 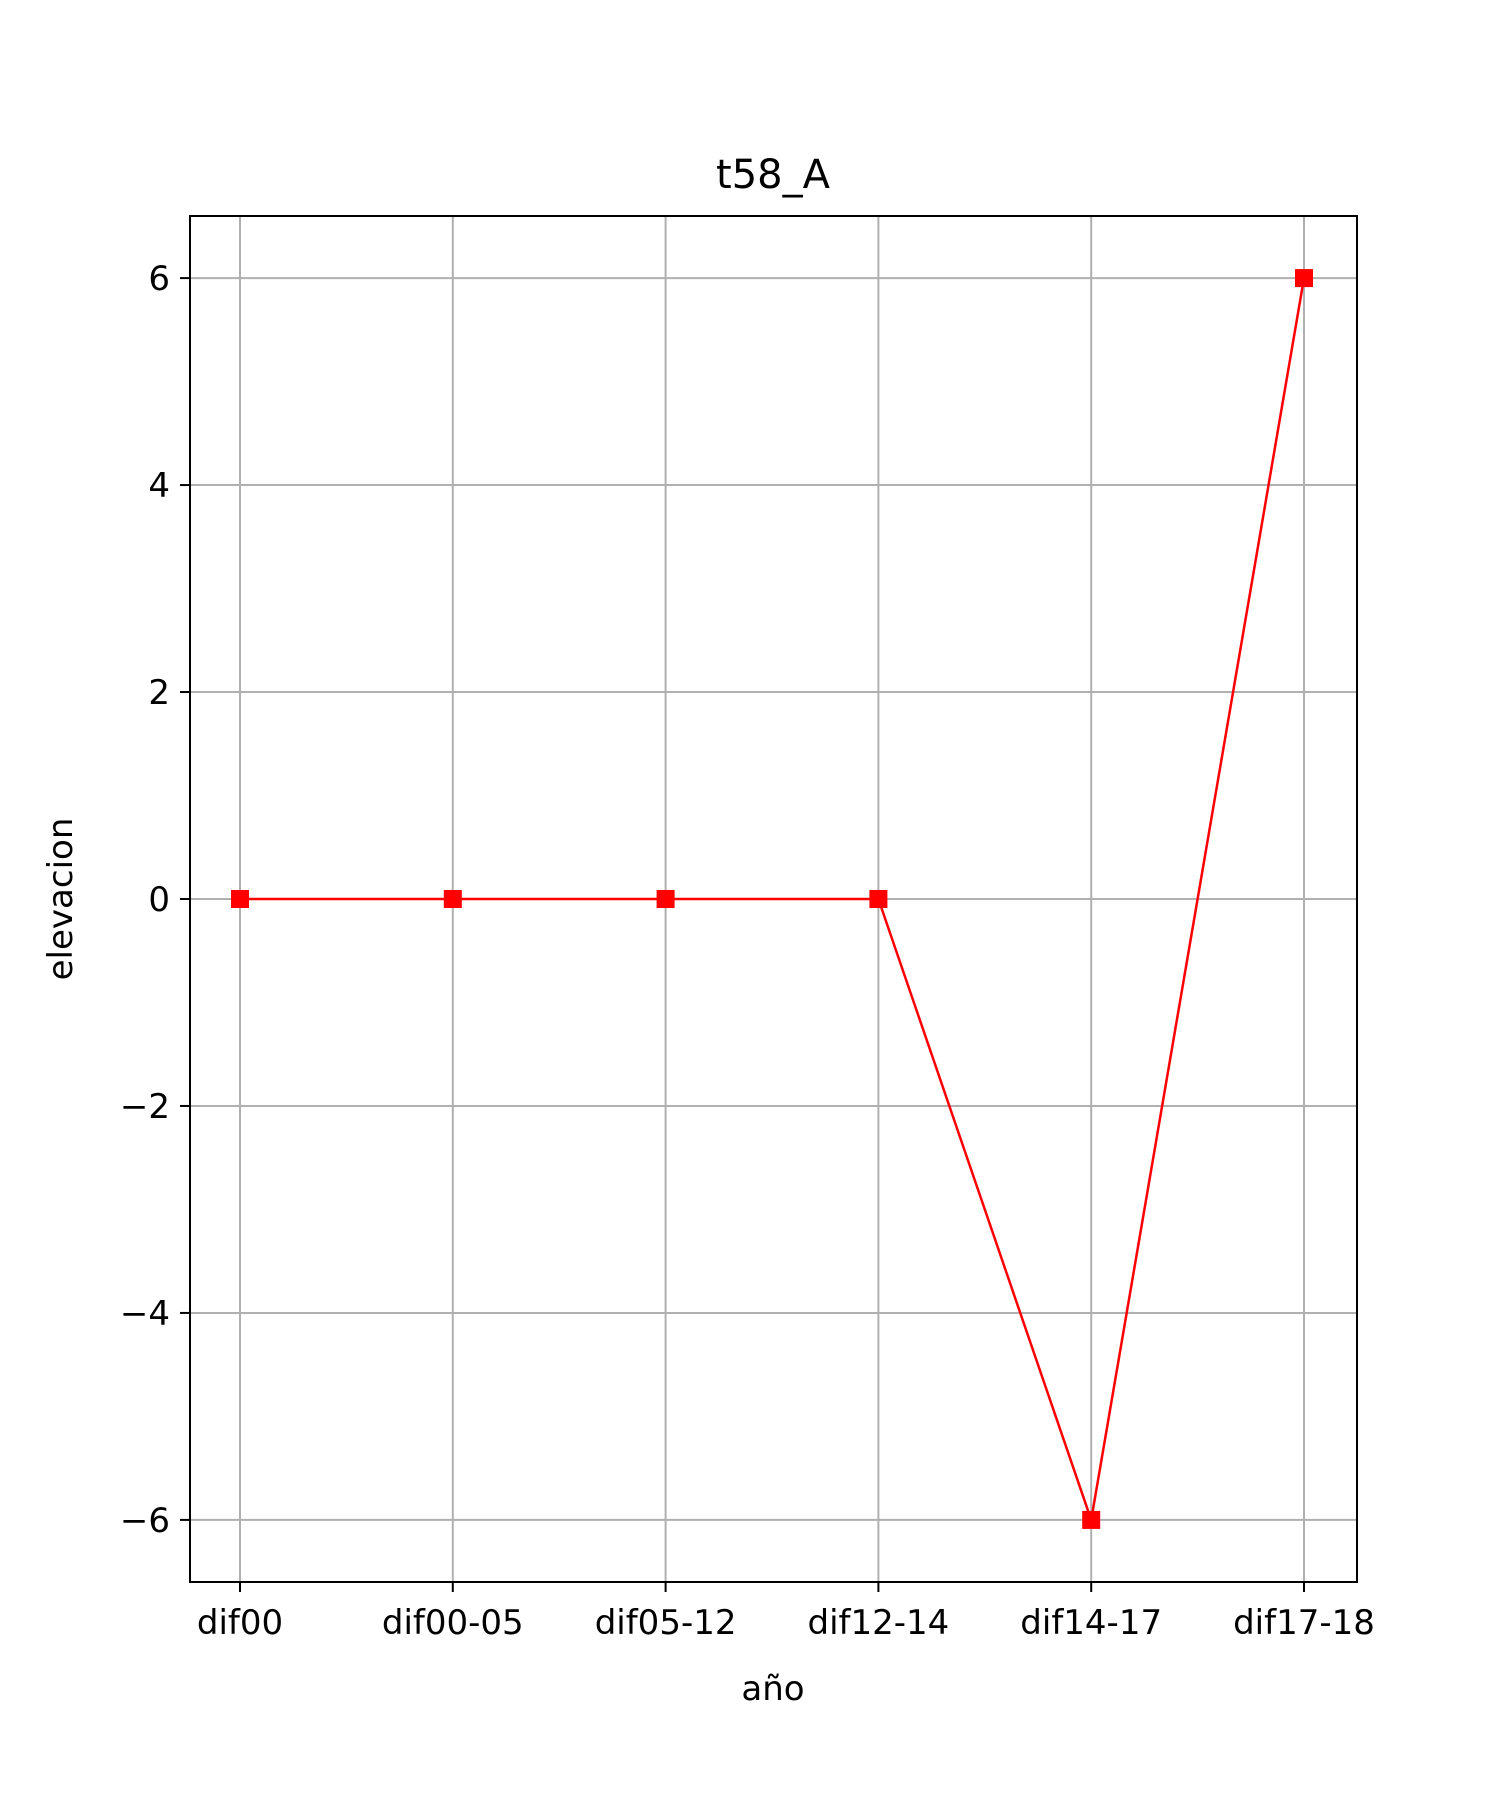 I want to click on x-tick-label: dif00, so click(x=240, y=1623).